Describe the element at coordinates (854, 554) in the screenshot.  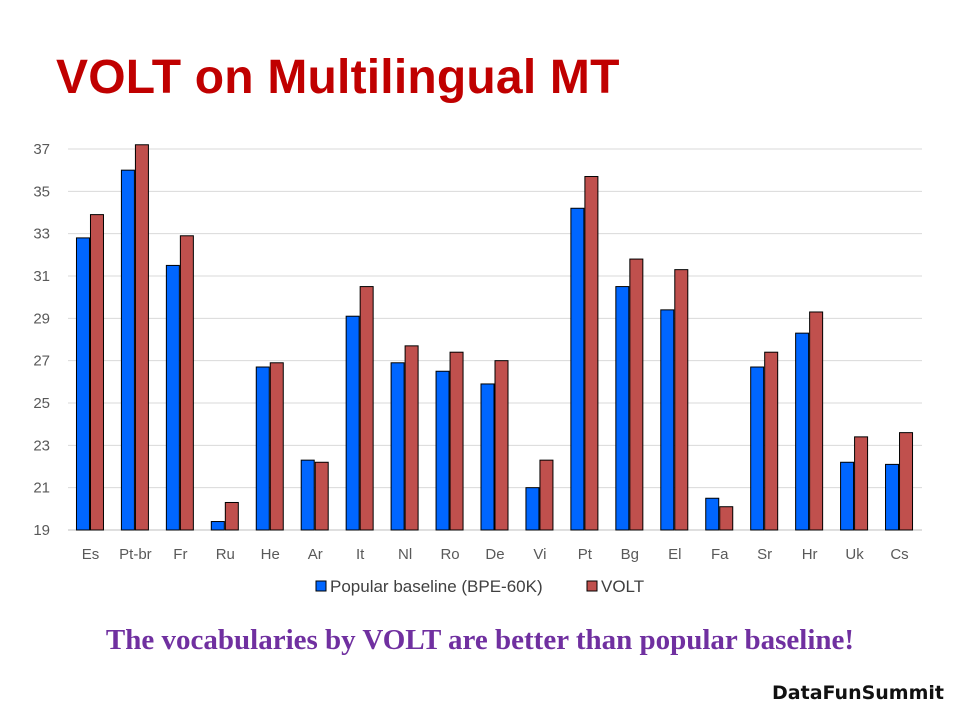
I see `x-tick-label: Uk` at that location.